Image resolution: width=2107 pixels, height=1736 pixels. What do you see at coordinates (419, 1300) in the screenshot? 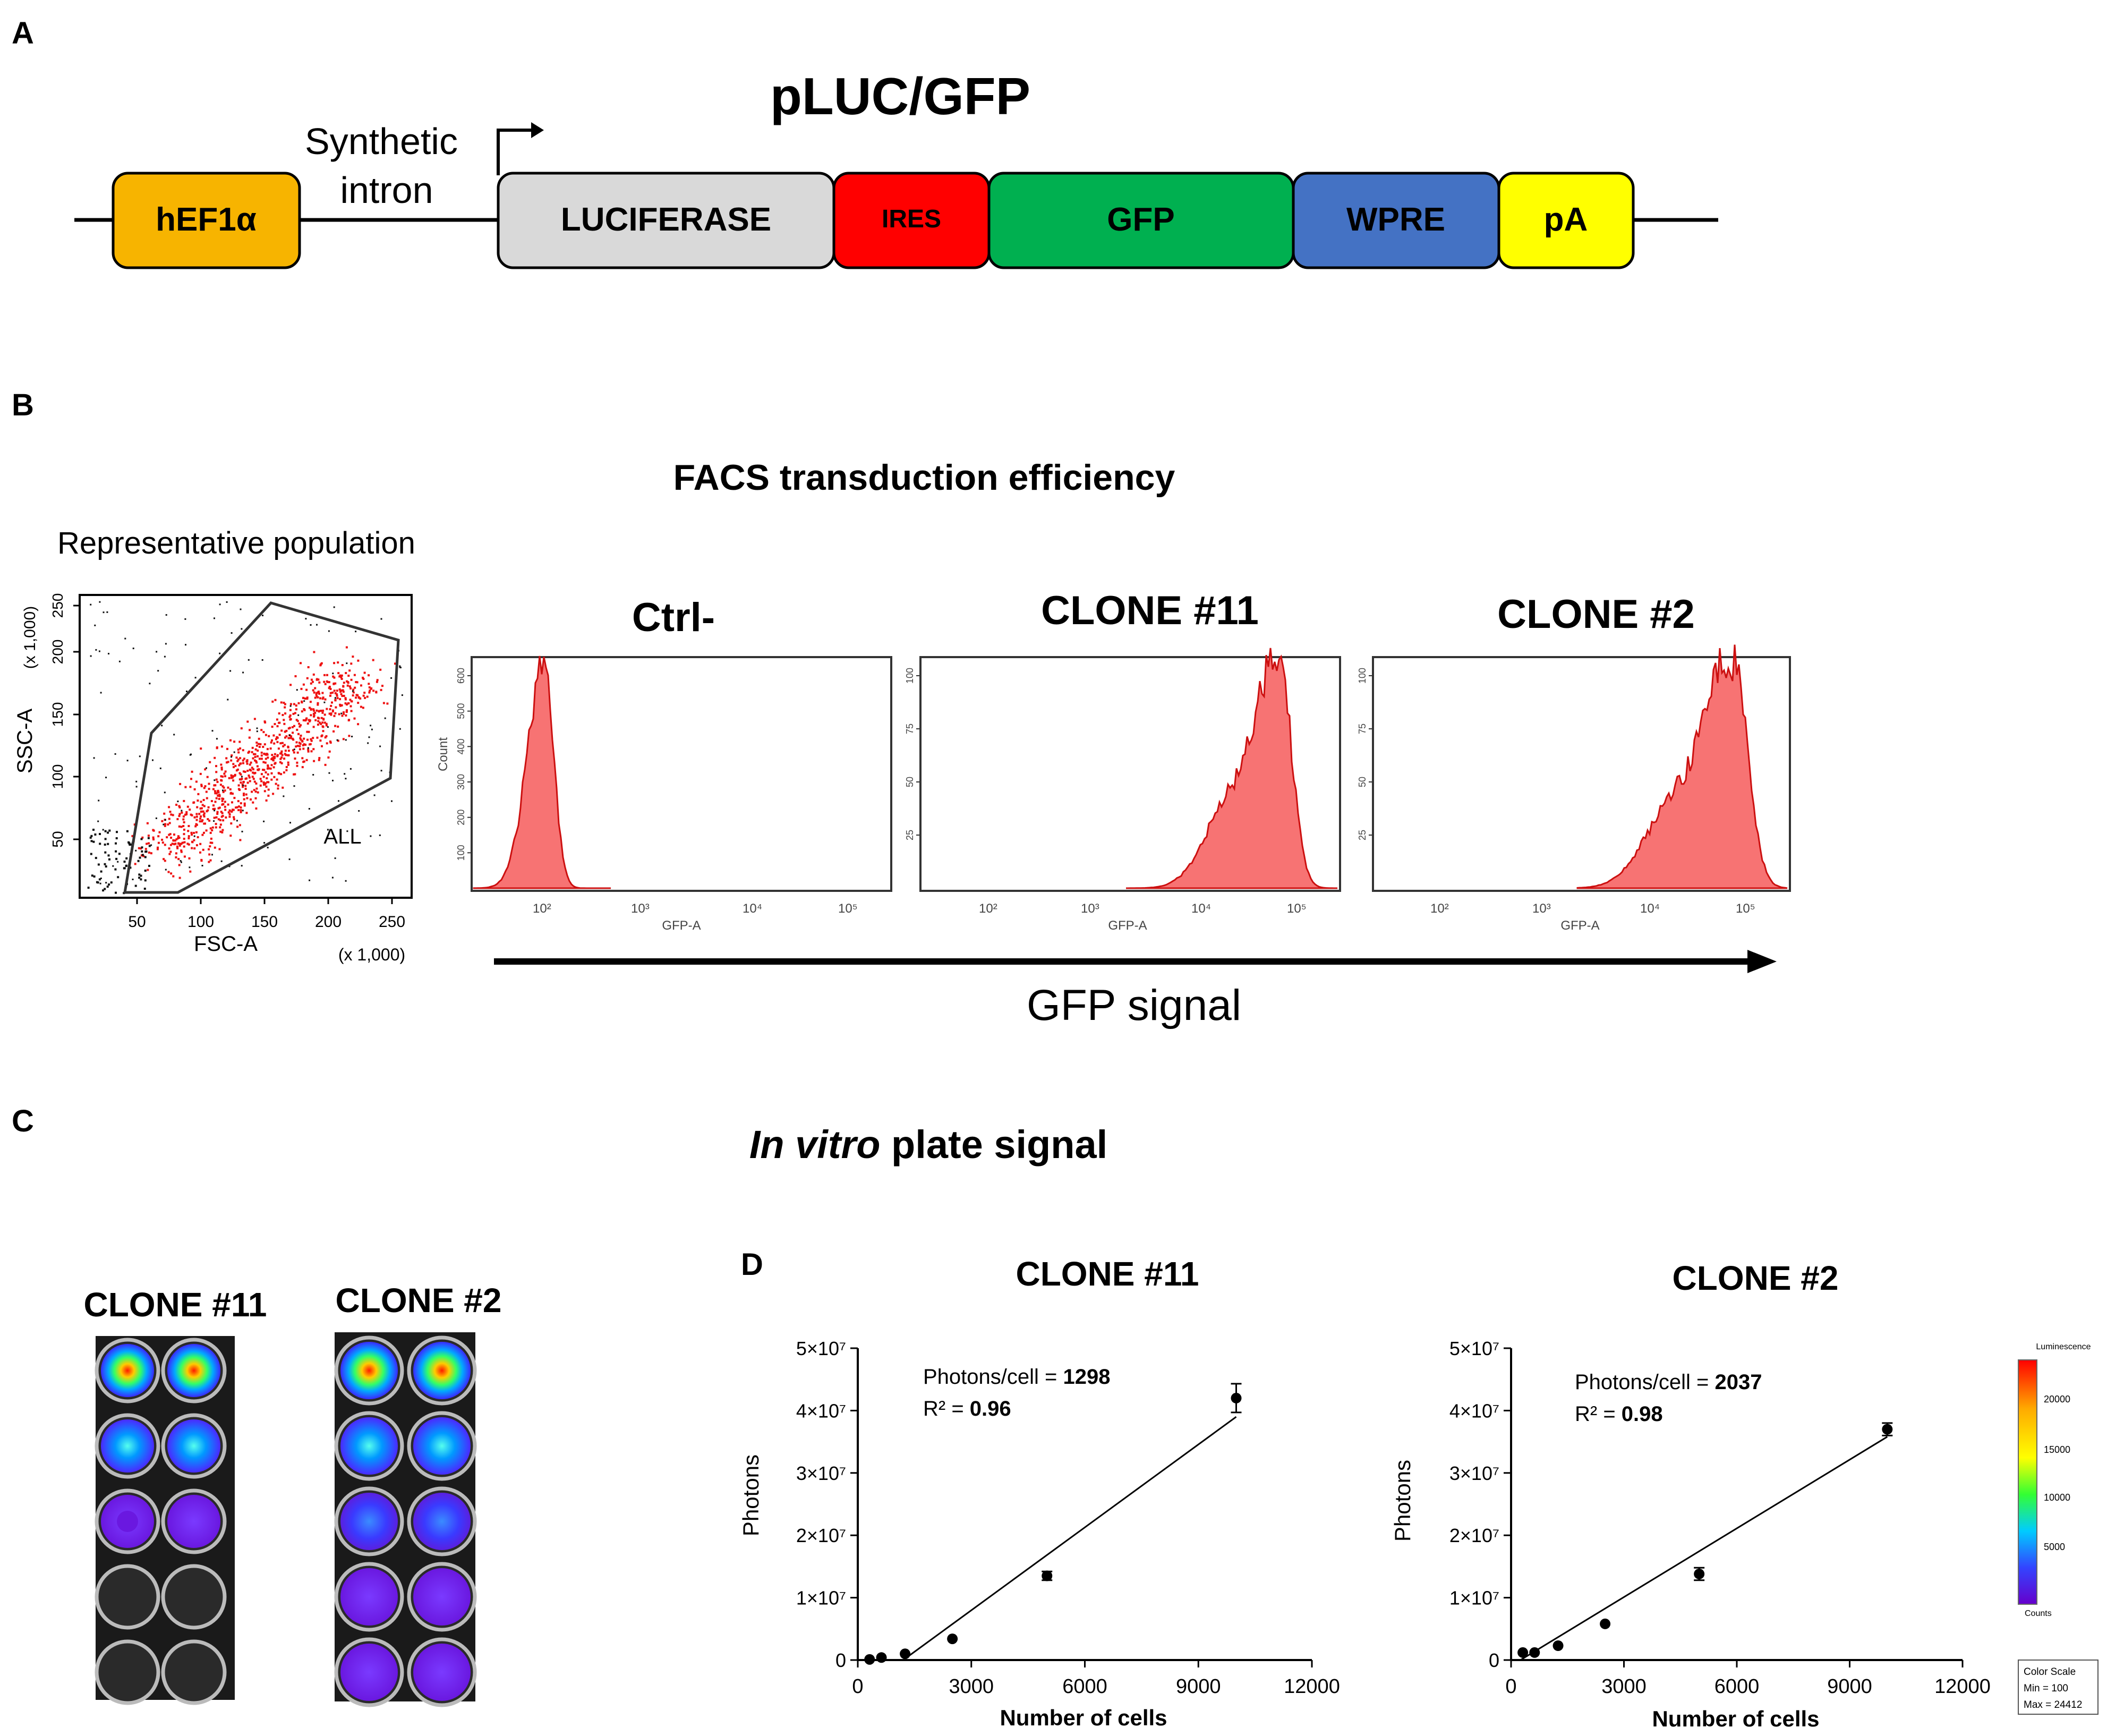
I see `plate-clone2-label: CLONE #2` at bounding box center [419, 1300].